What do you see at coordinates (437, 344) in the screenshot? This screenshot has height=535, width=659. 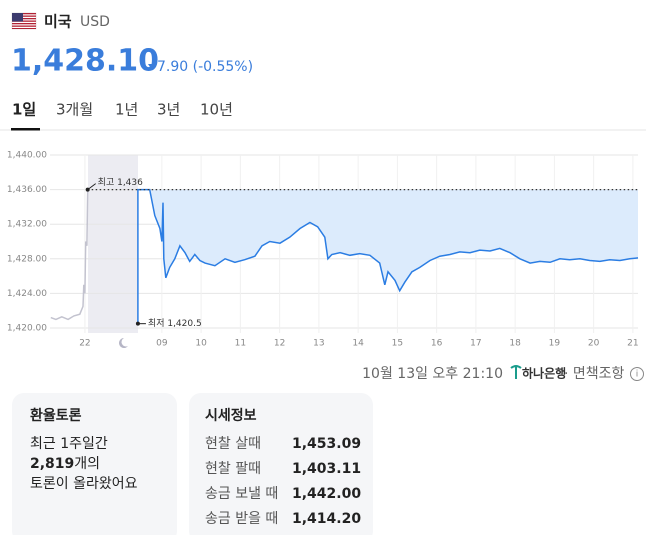 I see `x-tick-label: 16` at bounding box center [437, 344].